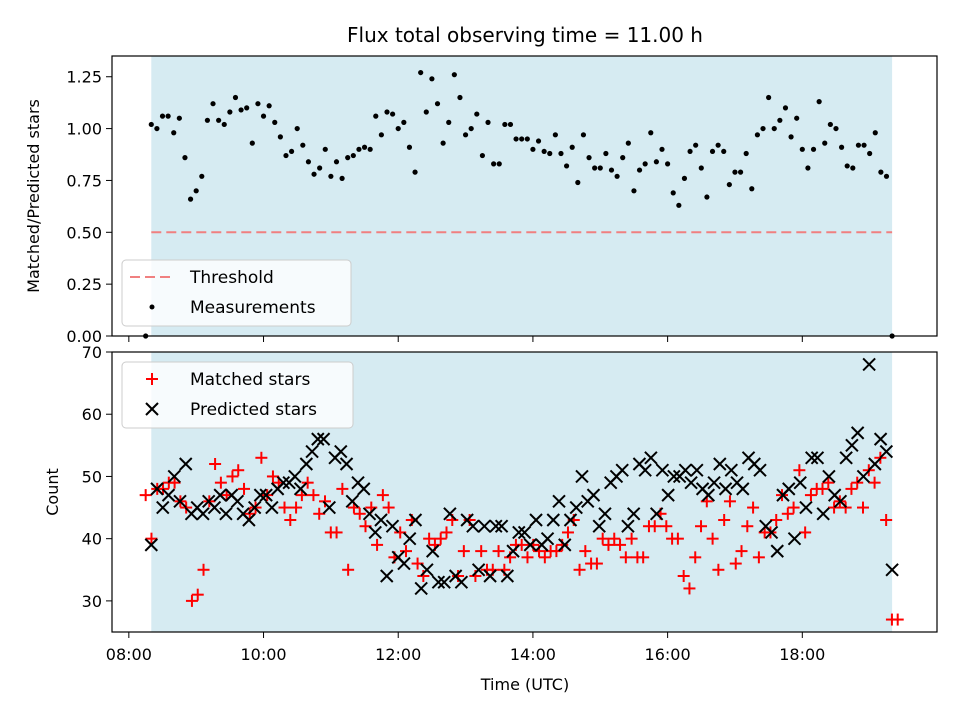  I want to click on legend-matched-label: Matched stars, so click(250, 380).